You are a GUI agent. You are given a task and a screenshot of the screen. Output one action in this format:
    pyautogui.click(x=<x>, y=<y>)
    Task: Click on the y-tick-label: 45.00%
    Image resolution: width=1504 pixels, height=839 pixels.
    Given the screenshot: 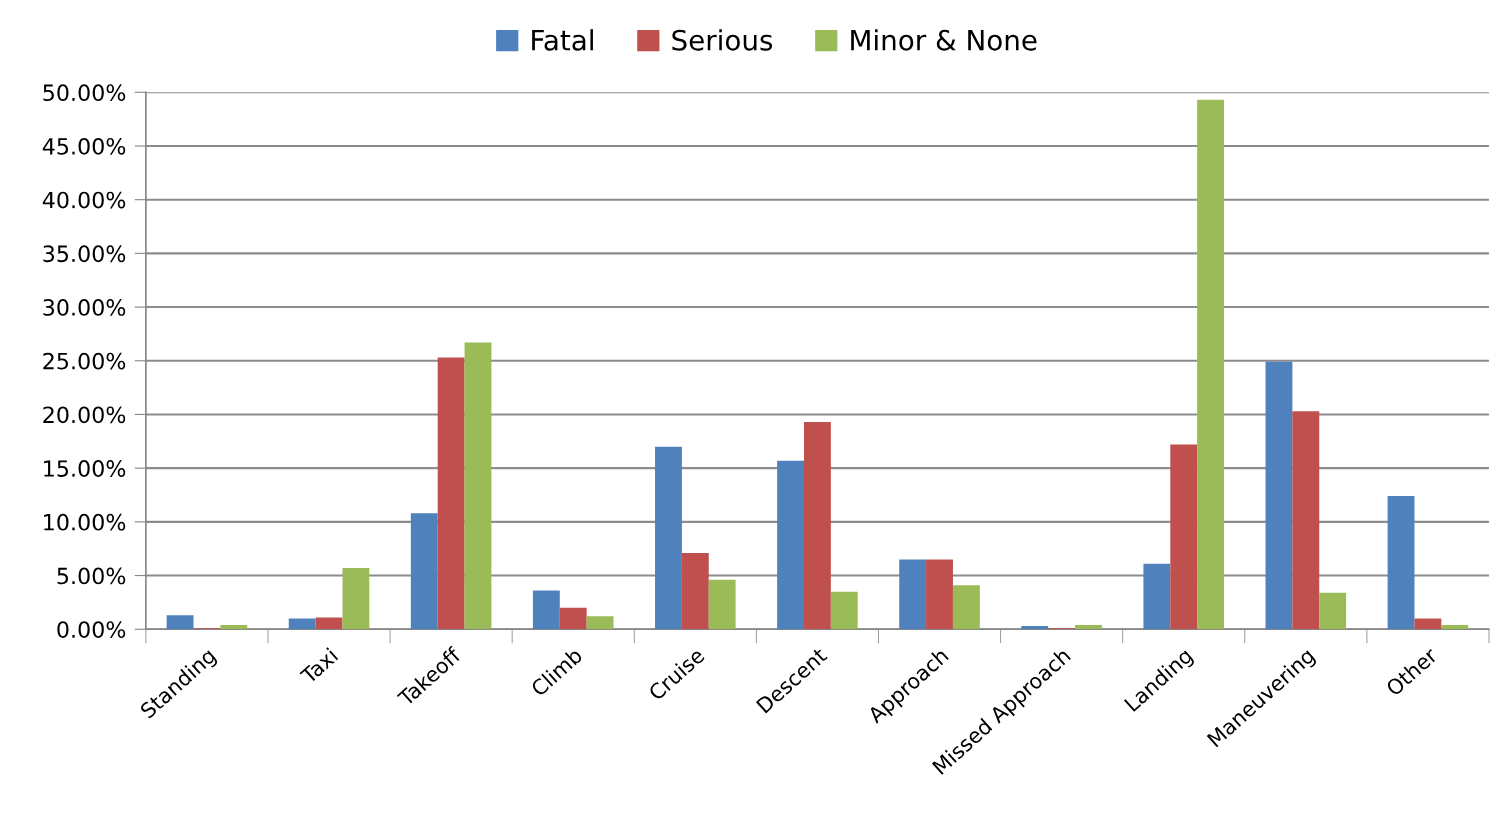 What is the action you would take?
    pyautogui.click(x=84, y=146)
    